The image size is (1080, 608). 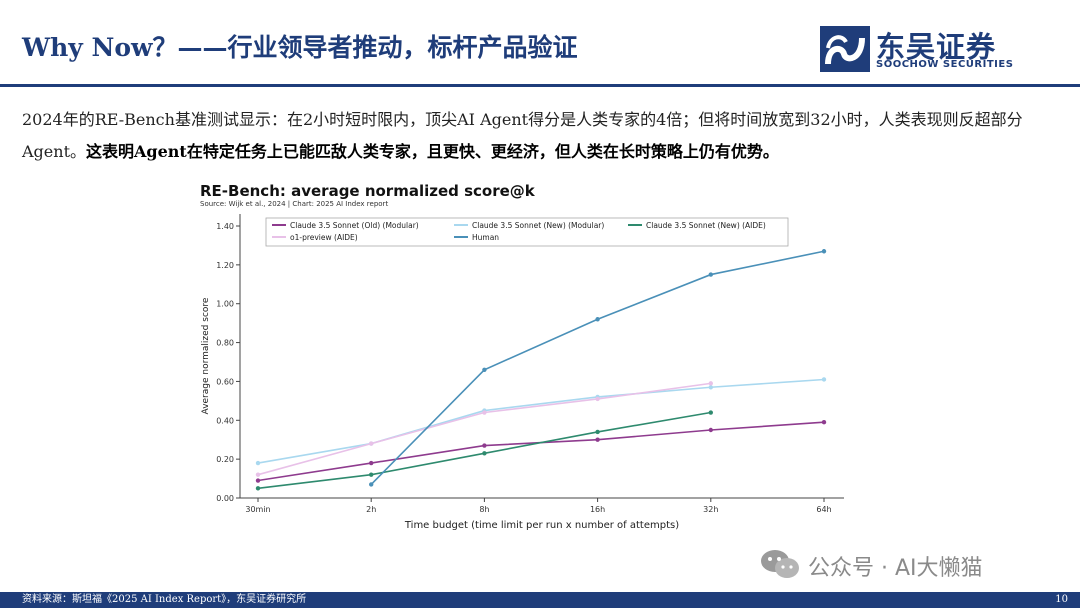 What do you see at coordinates (354, 225) in the screenshot?
I see `legend-label: Claude 3.5 Sonnet (Old) (Modular)` at bounding box center [354, 225].